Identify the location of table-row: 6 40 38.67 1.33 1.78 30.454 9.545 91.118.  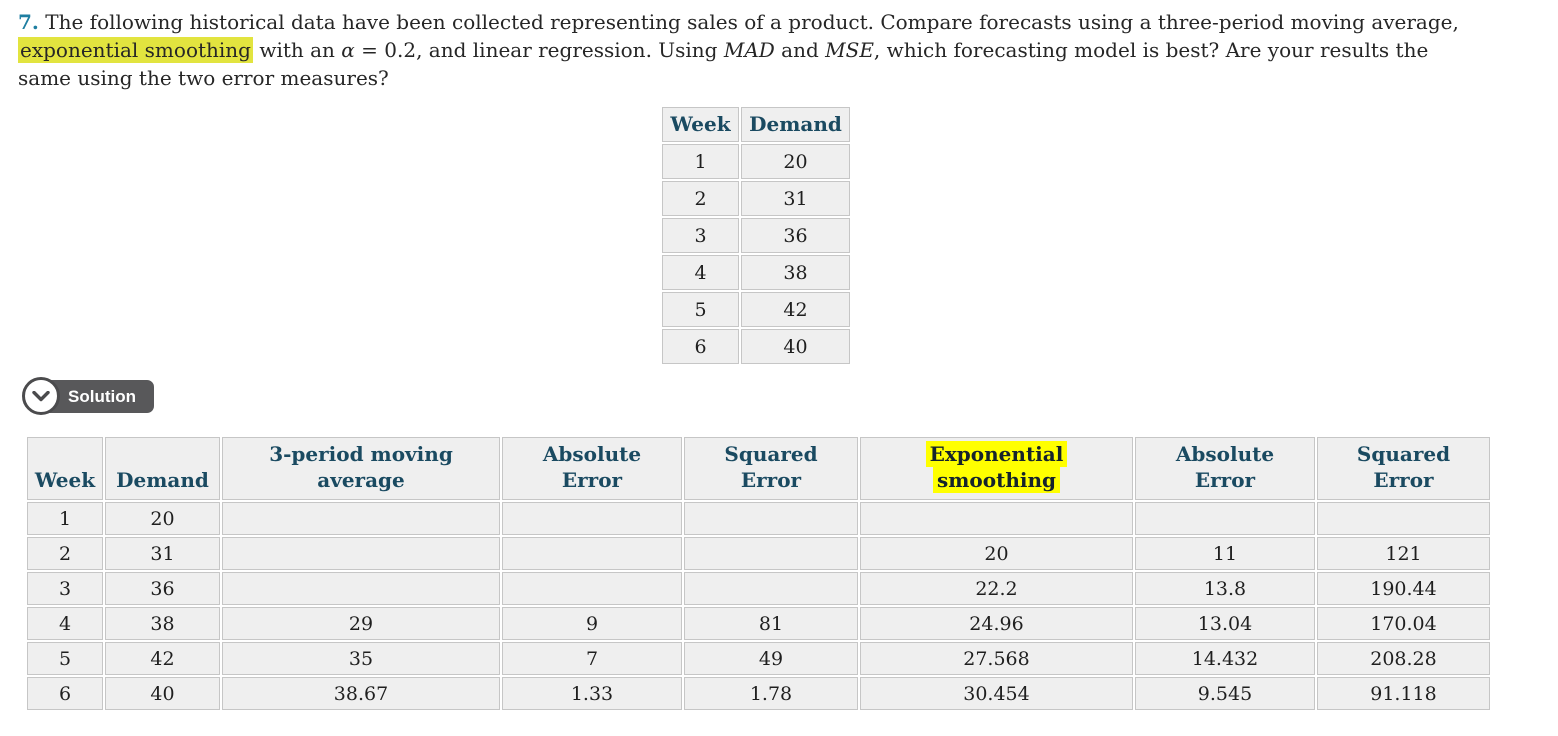
(758, 693).